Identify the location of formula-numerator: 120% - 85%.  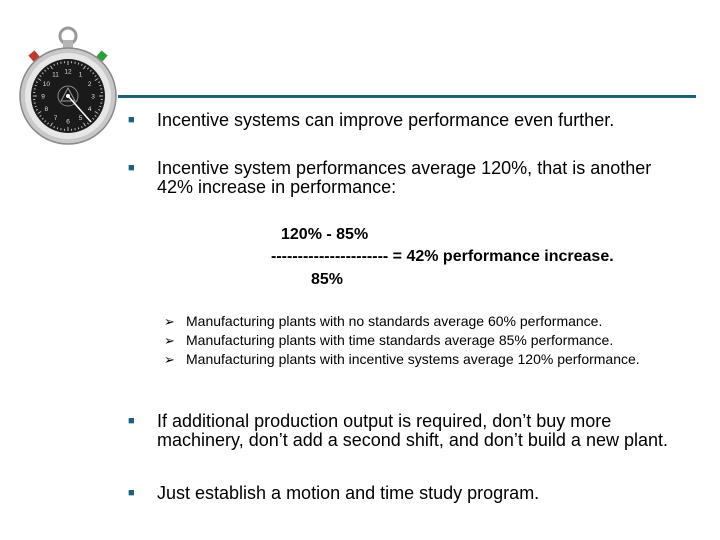
(325, 234).